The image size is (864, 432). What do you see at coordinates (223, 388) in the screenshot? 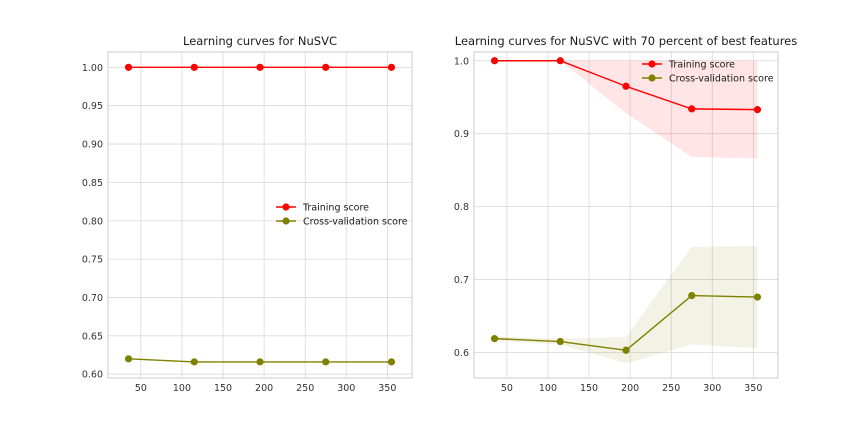
I see `chart0-xtick-label: 150` at bounding box center [223, 388].